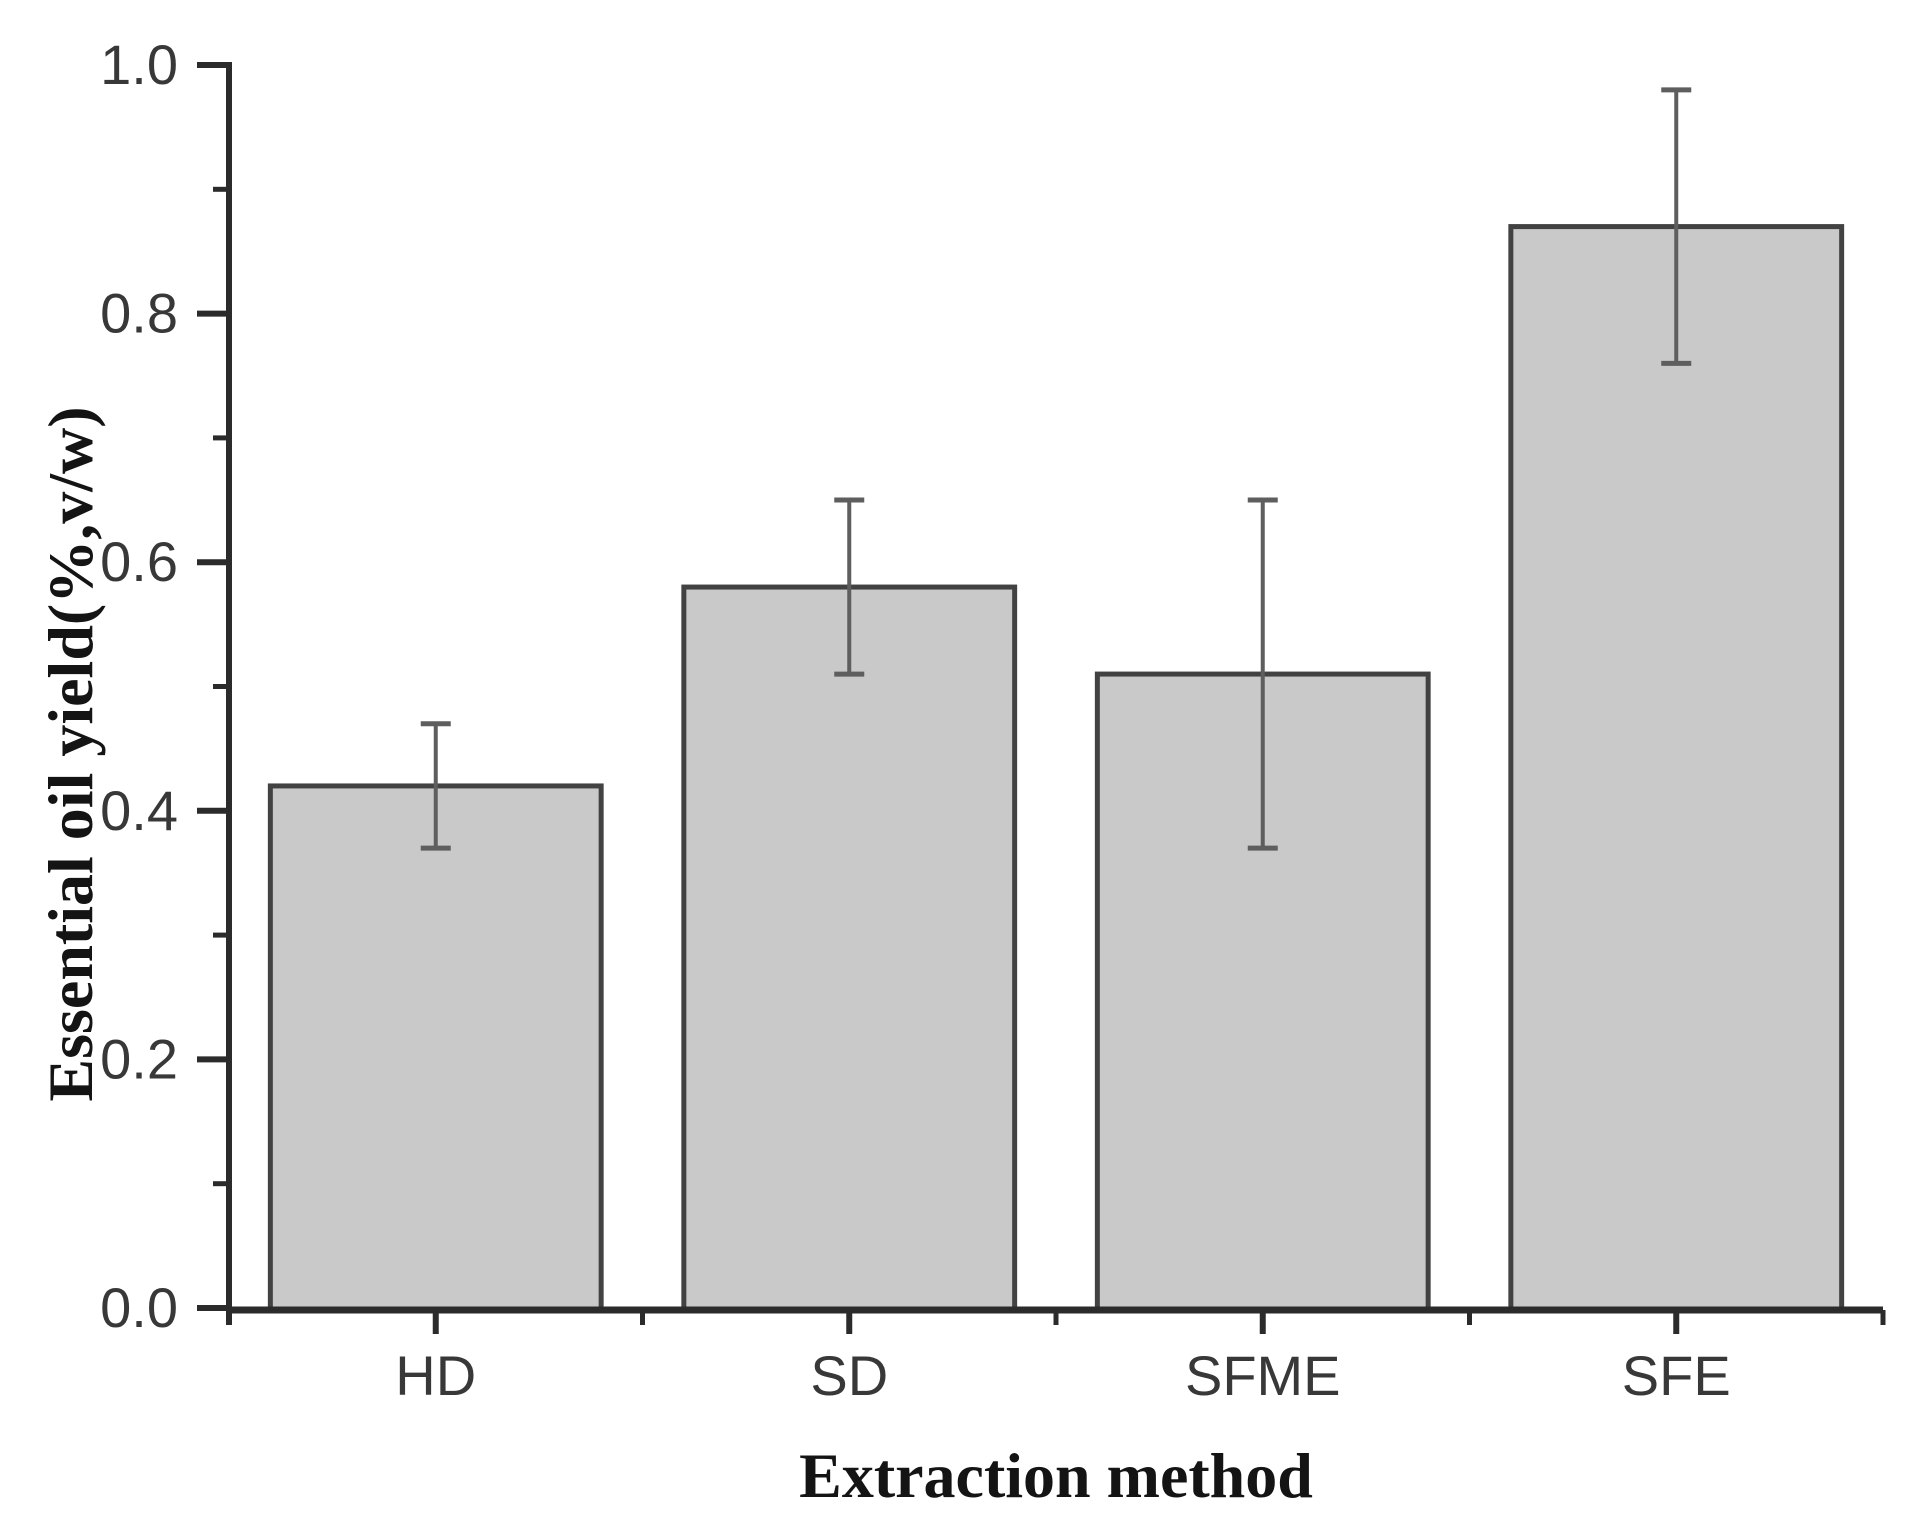 This screenshot has width=1912, height=1518. What do you see at coordinates (139, 64) in the screenshot?
I see `y-tick-label-1.0: 1.0` at bounding box center [139, 64].